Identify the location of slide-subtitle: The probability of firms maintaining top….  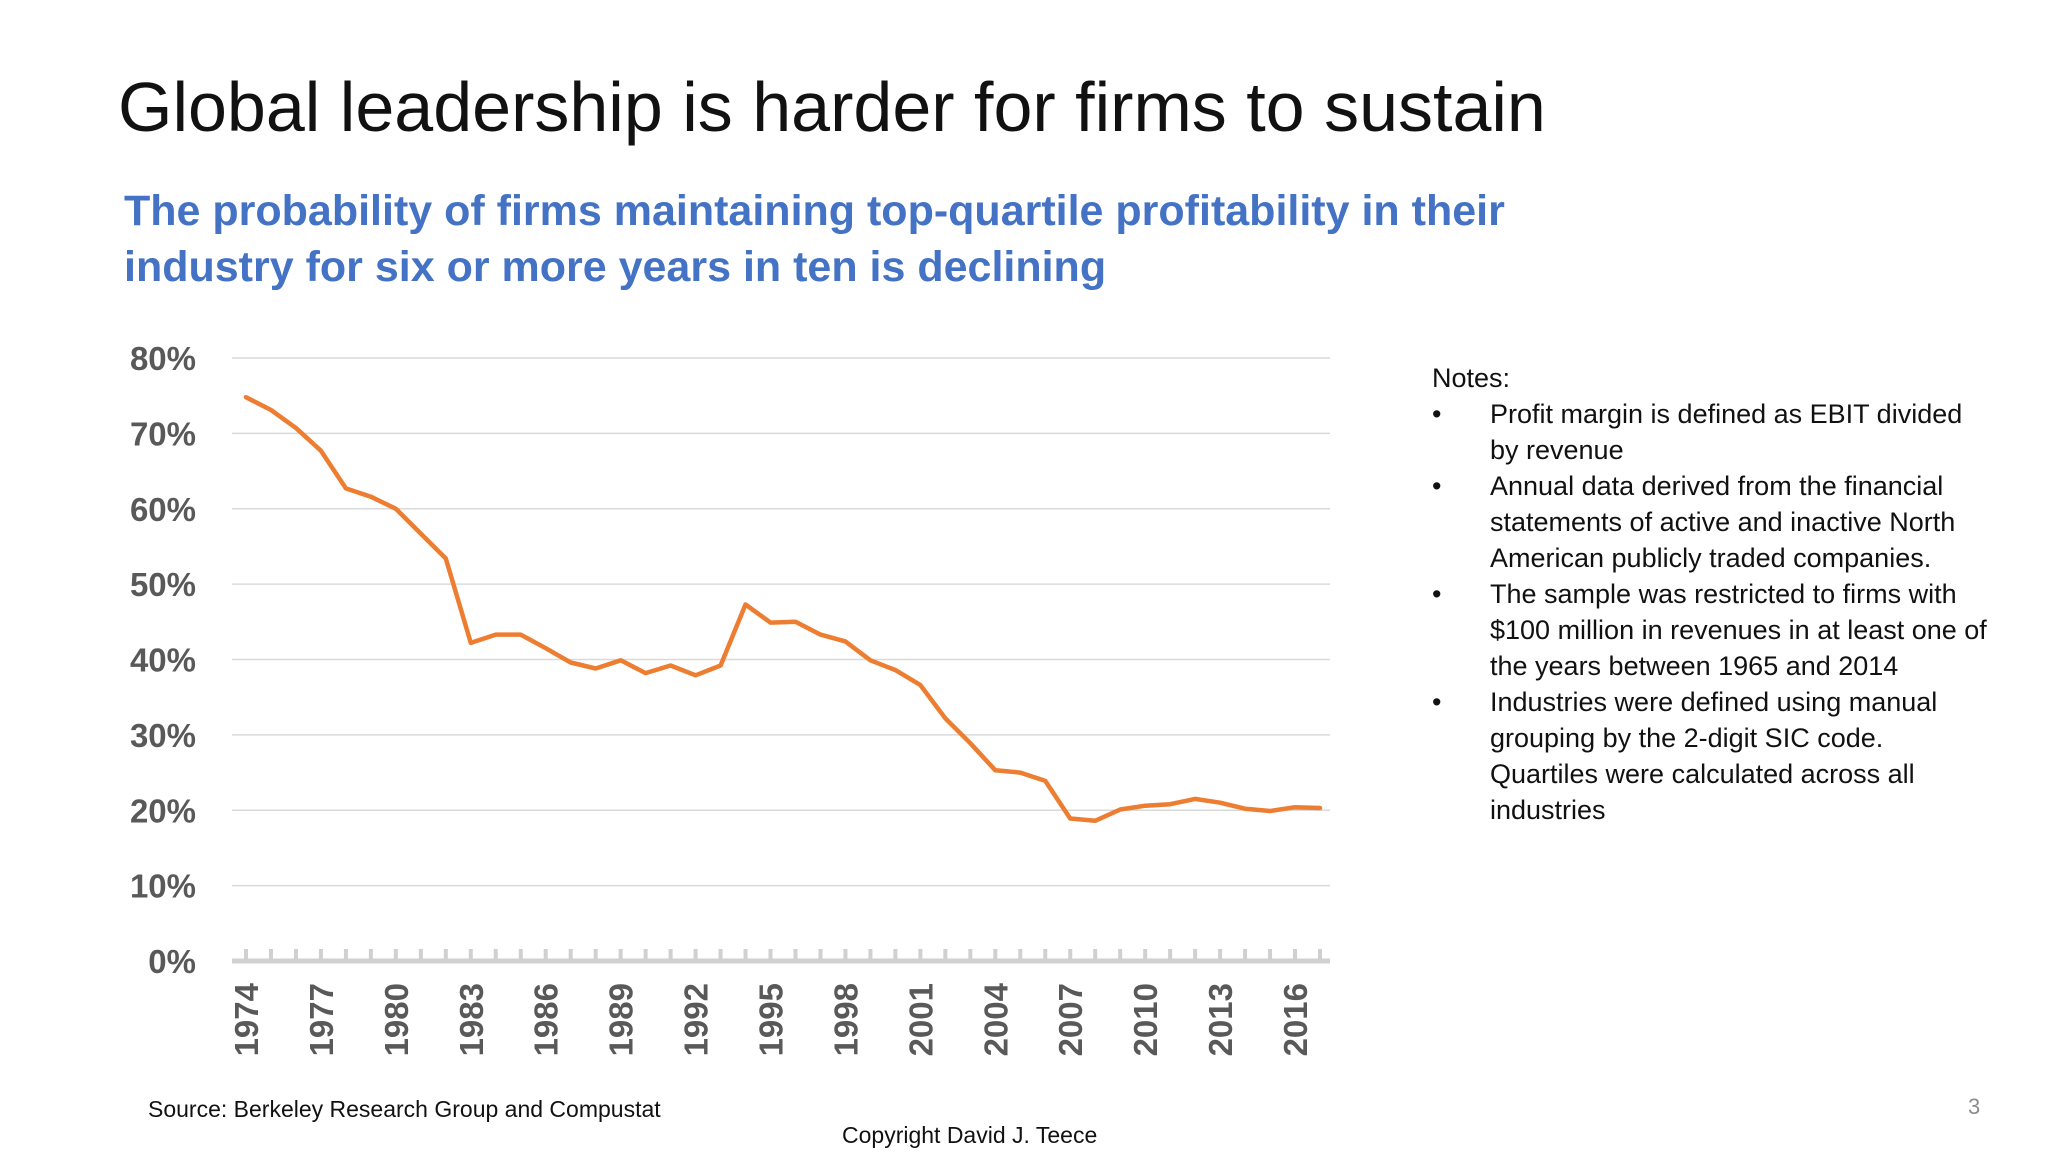
(904, 239).